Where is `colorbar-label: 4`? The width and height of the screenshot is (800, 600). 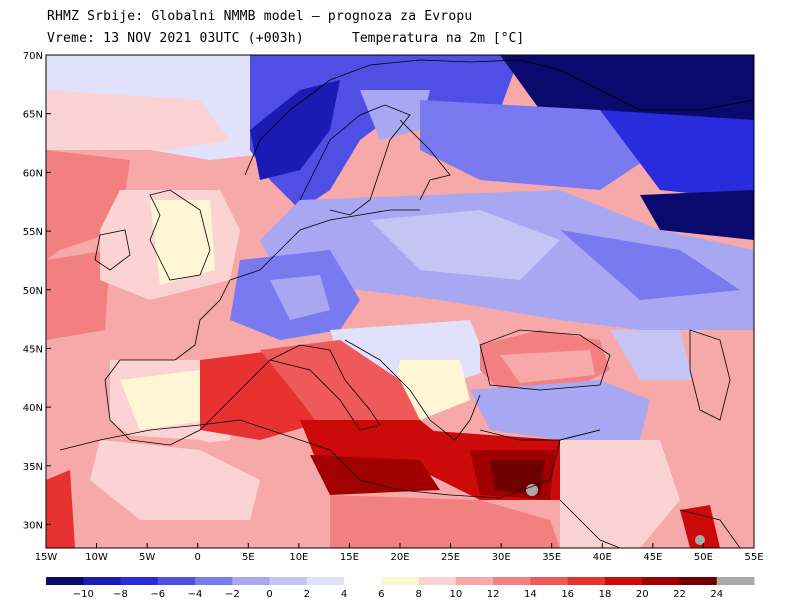 colorbar-label: 4 is located at coordinates (344, 594).